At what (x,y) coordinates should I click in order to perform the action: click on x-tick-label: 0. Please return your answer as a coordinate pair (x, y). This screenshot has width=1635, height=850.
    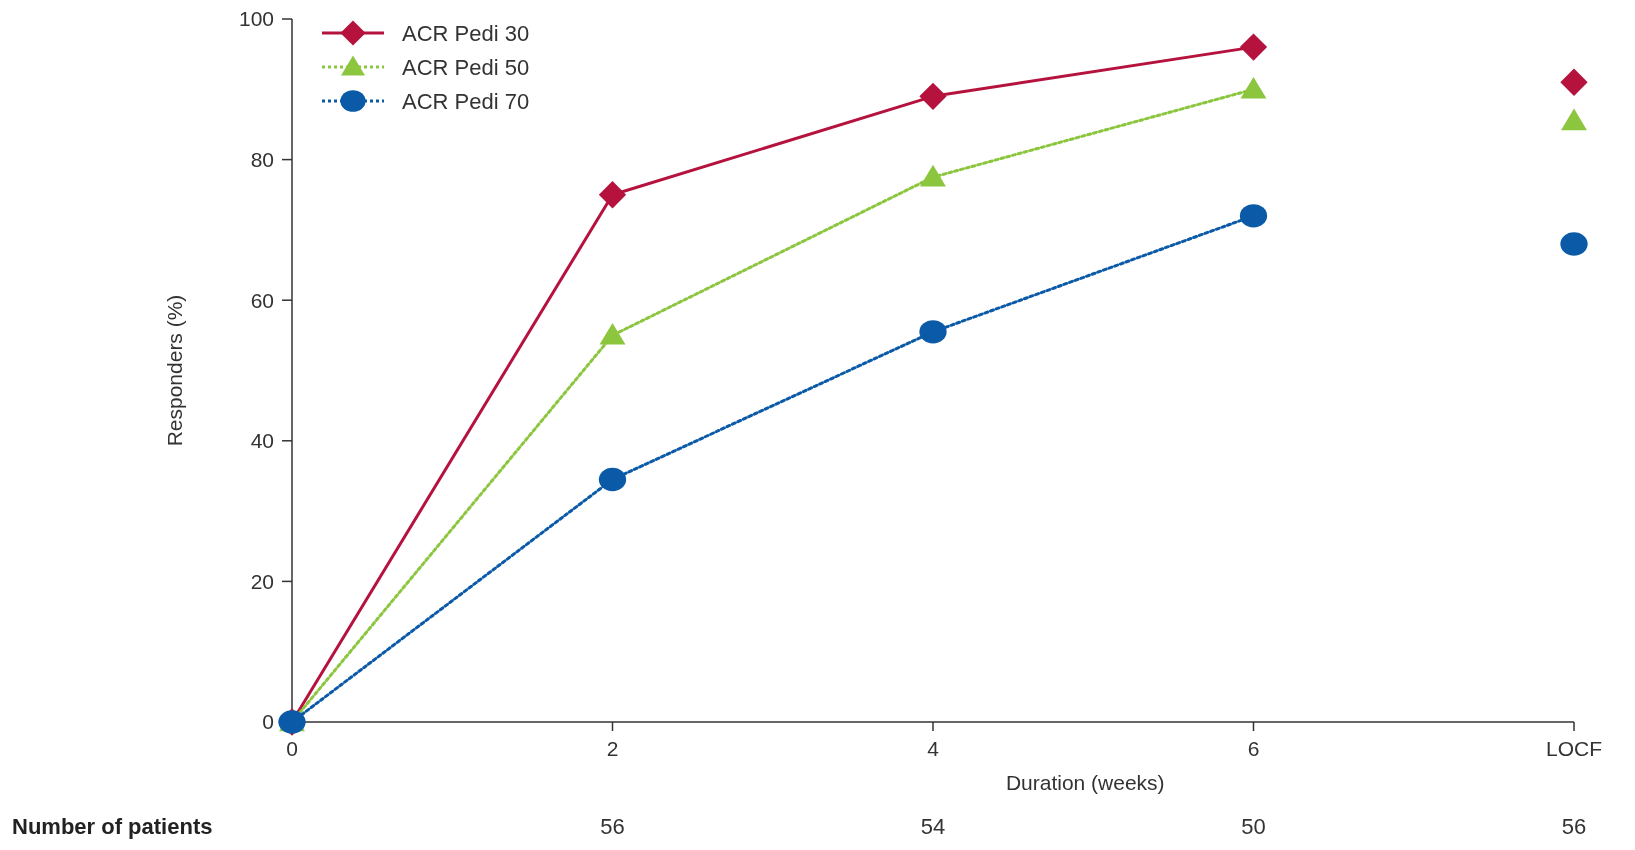
    Looking at the image, I should click on (292, 748).